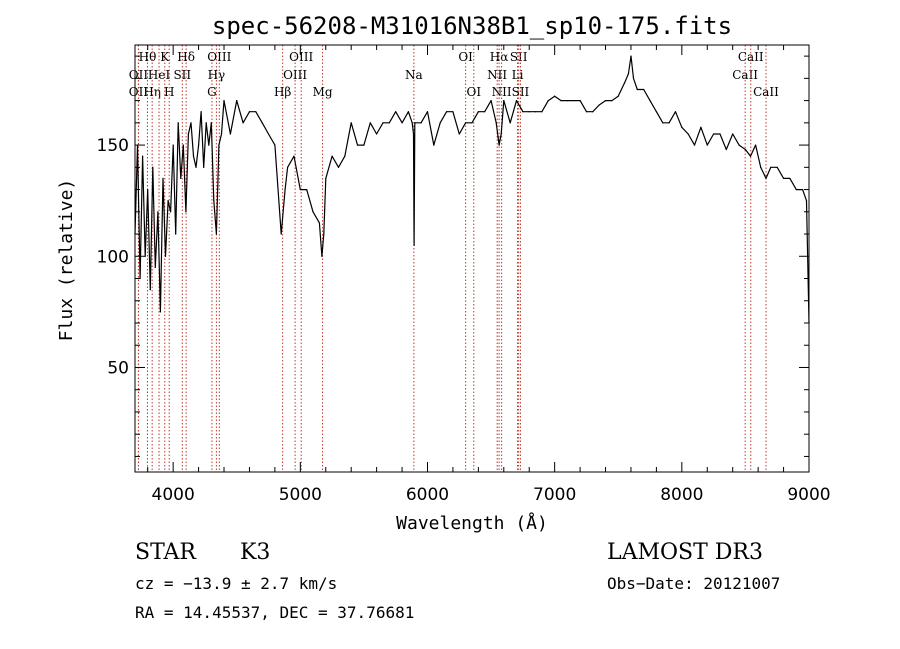 Image resolution: width=900 pixels, height=649 pixels. What do you see at coordinates (518, 75) in the screenshot?
I see `line-label: Li` at bounding box center [518, 75].